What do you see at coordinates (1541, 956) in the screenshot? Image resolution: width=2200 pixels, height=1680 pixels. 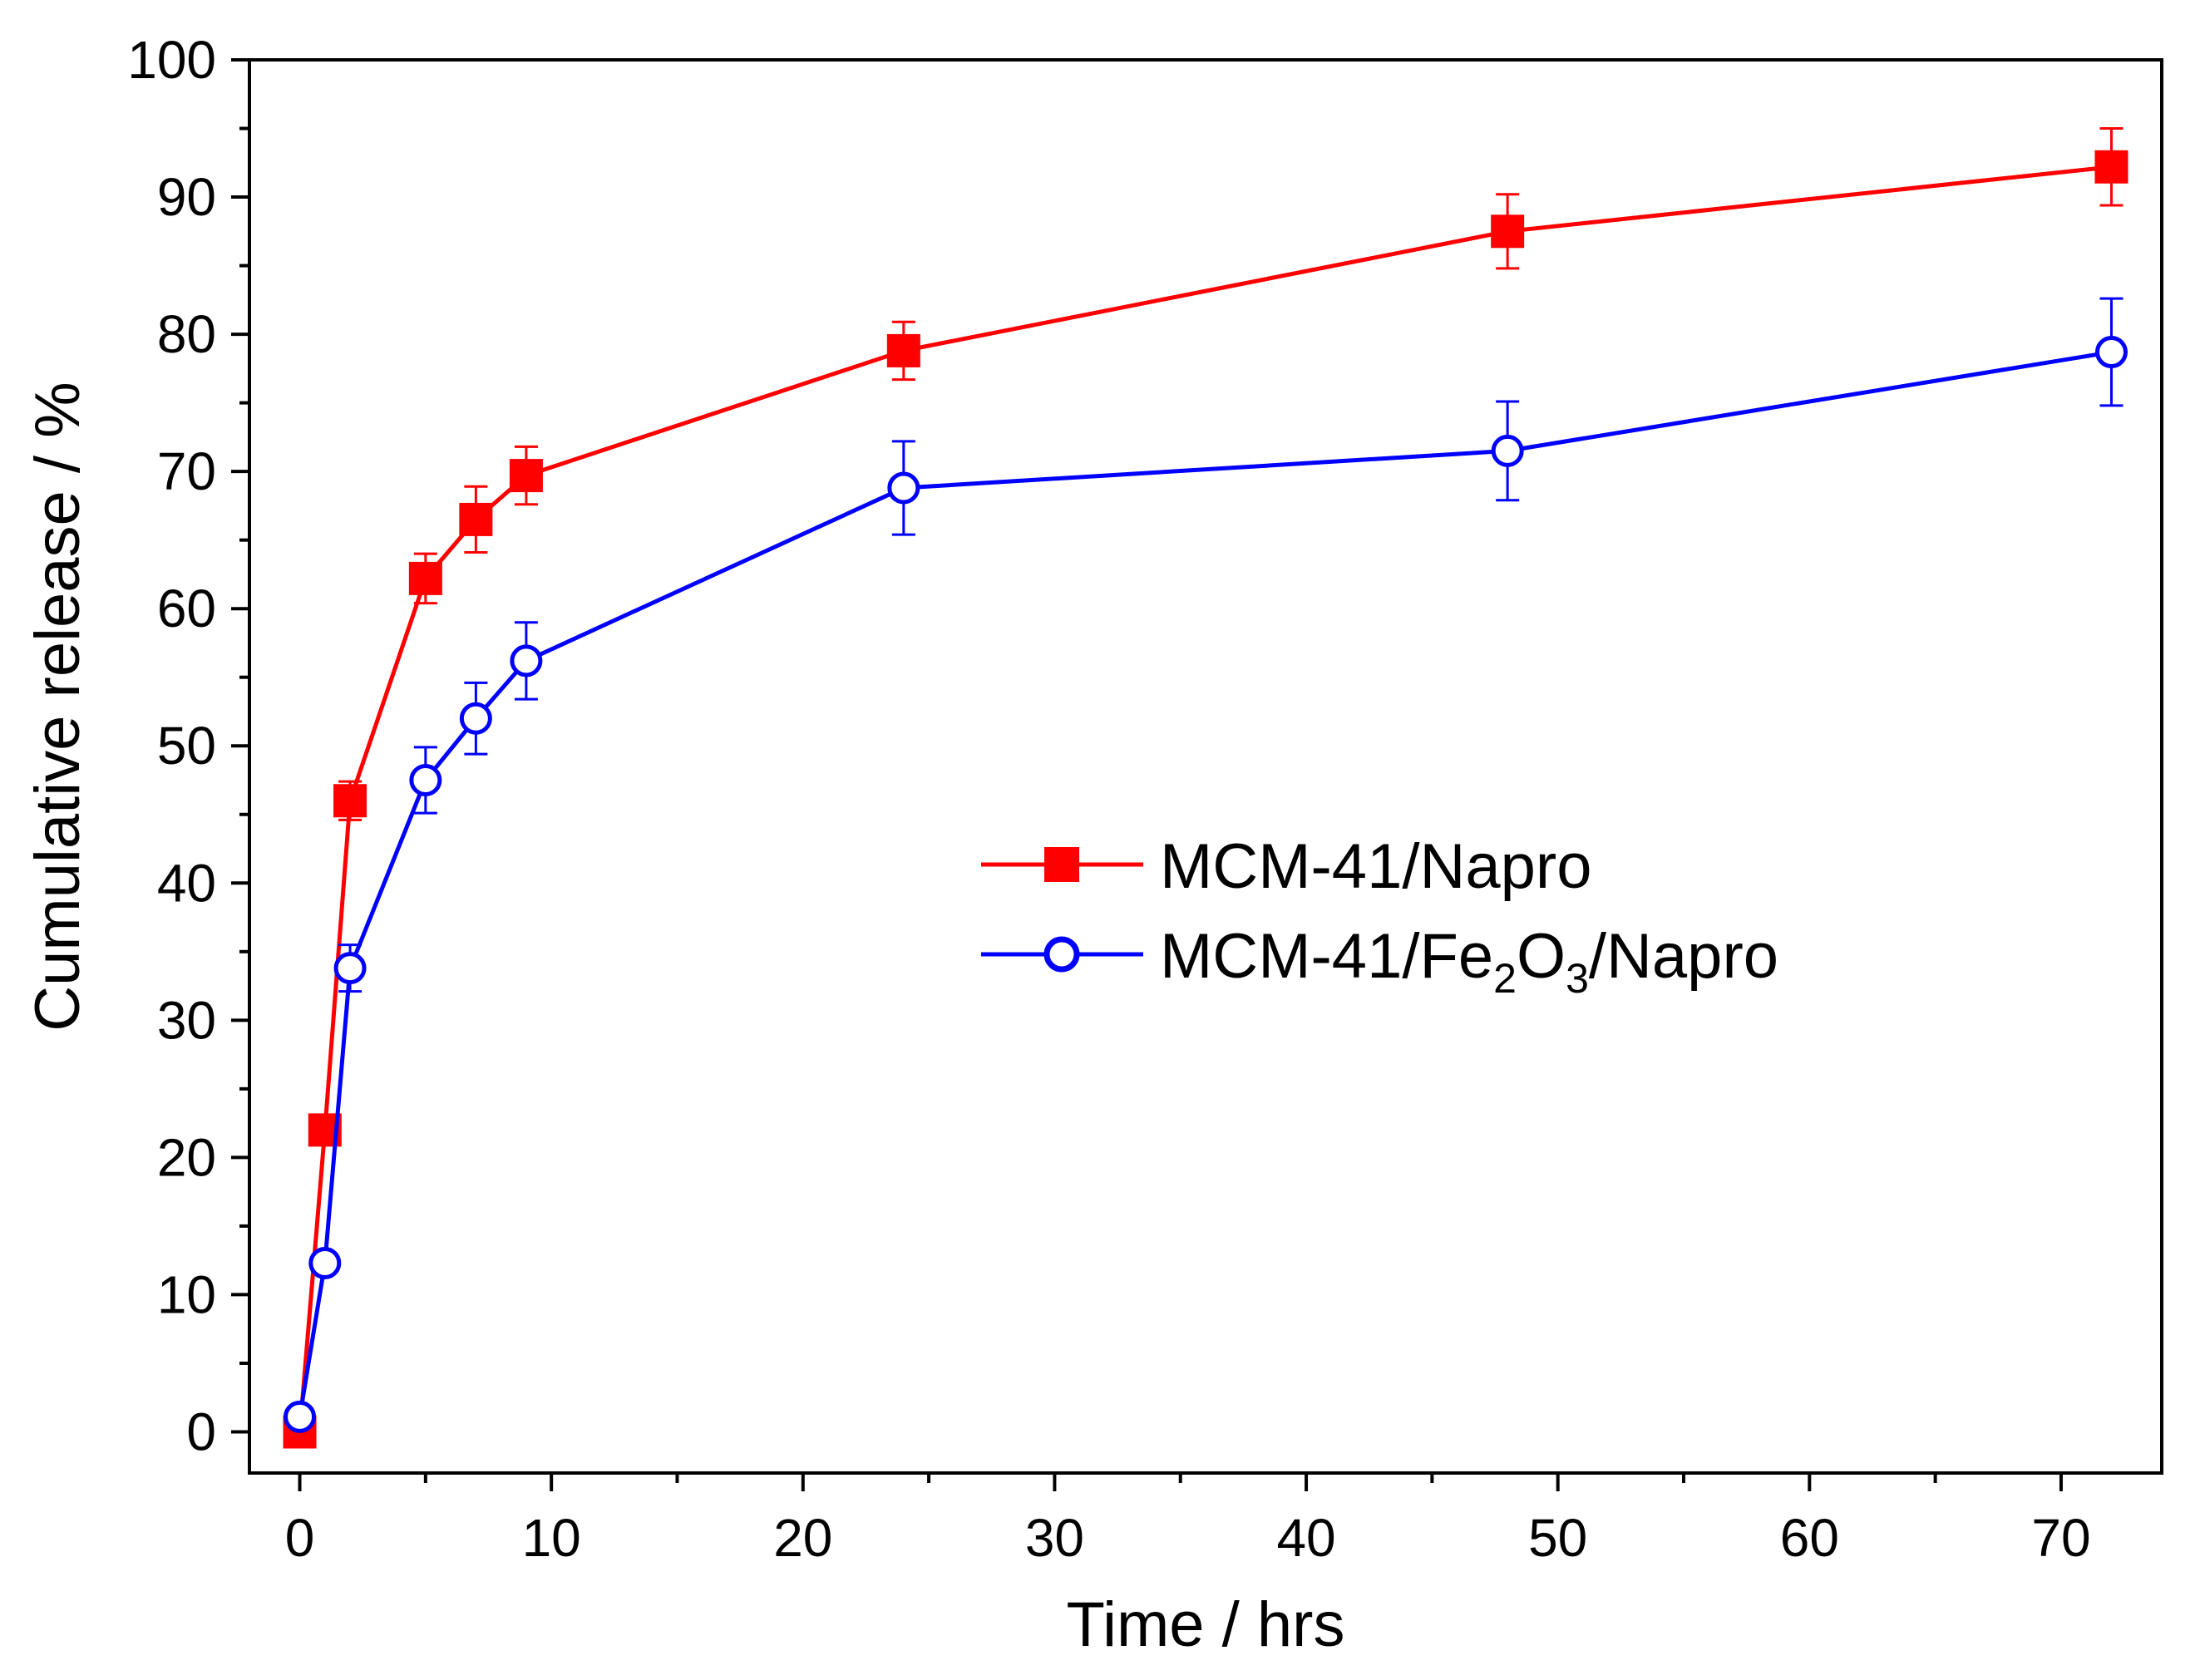 I see `legend-label-series-2-o: O` at bounding box center [1541, 956].